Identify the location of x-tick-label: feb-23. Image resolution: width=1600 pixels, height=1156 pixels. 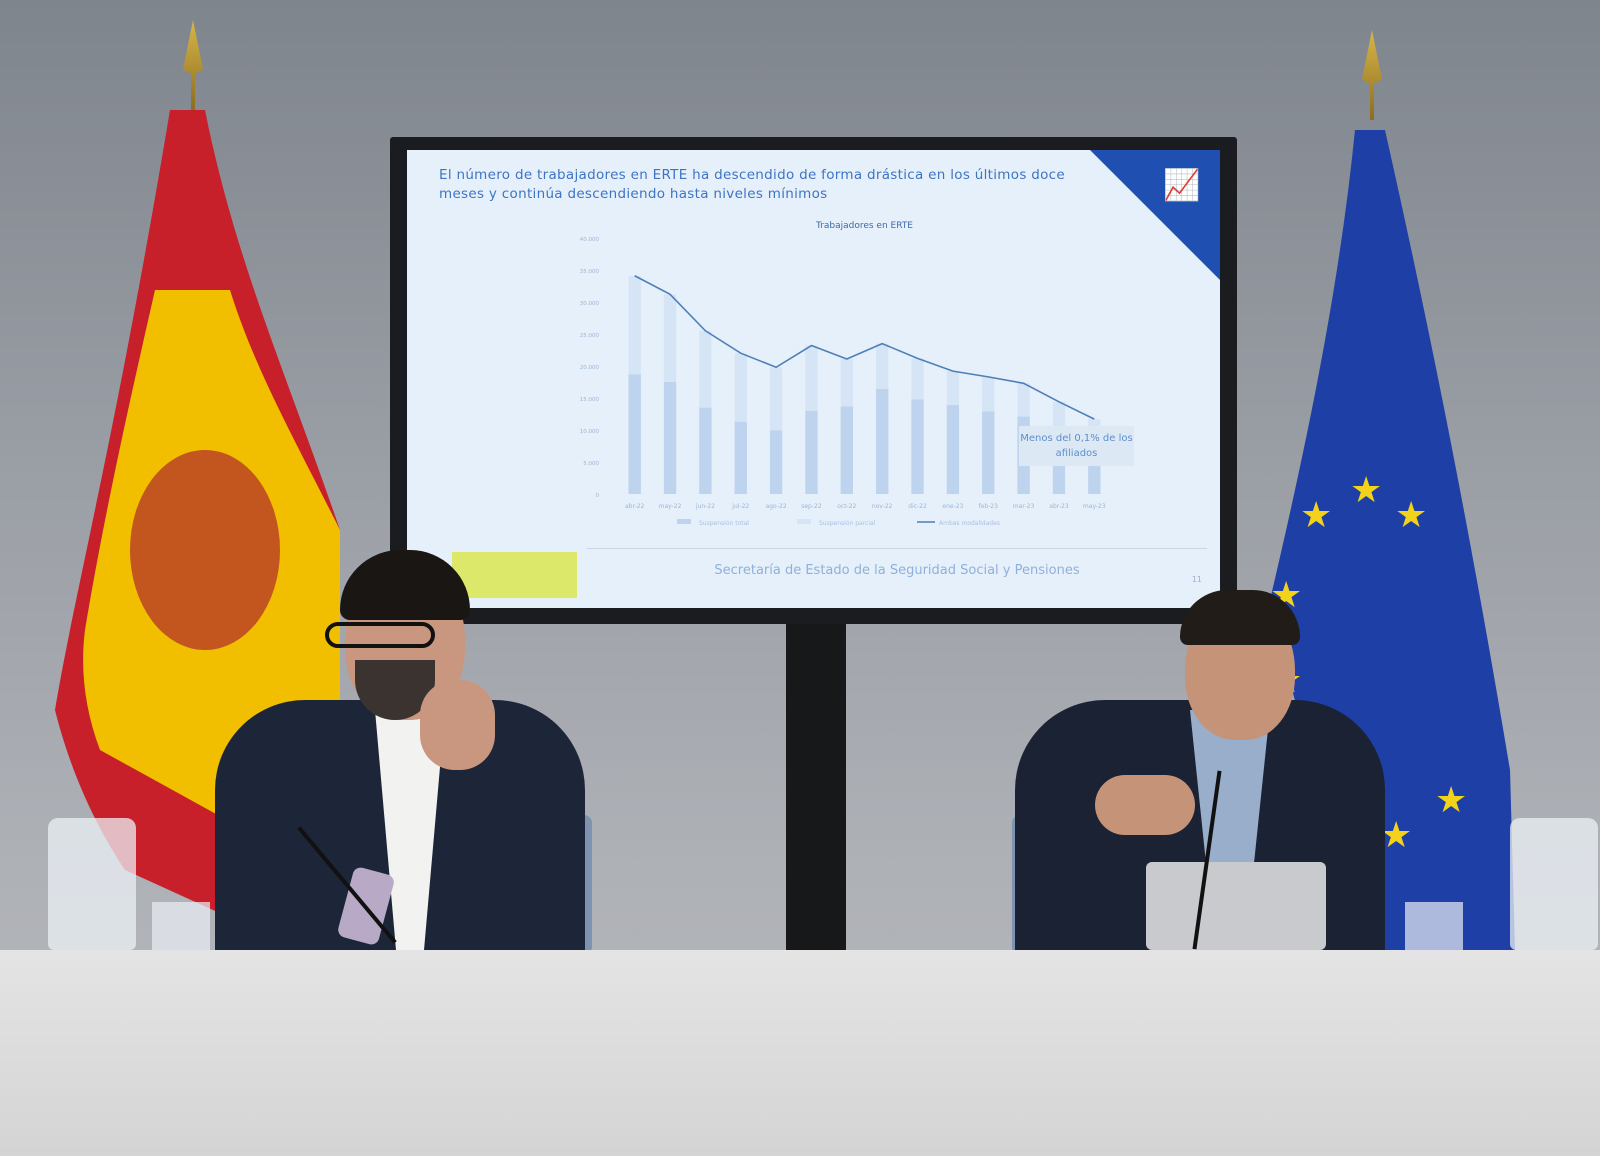
(989, 506).